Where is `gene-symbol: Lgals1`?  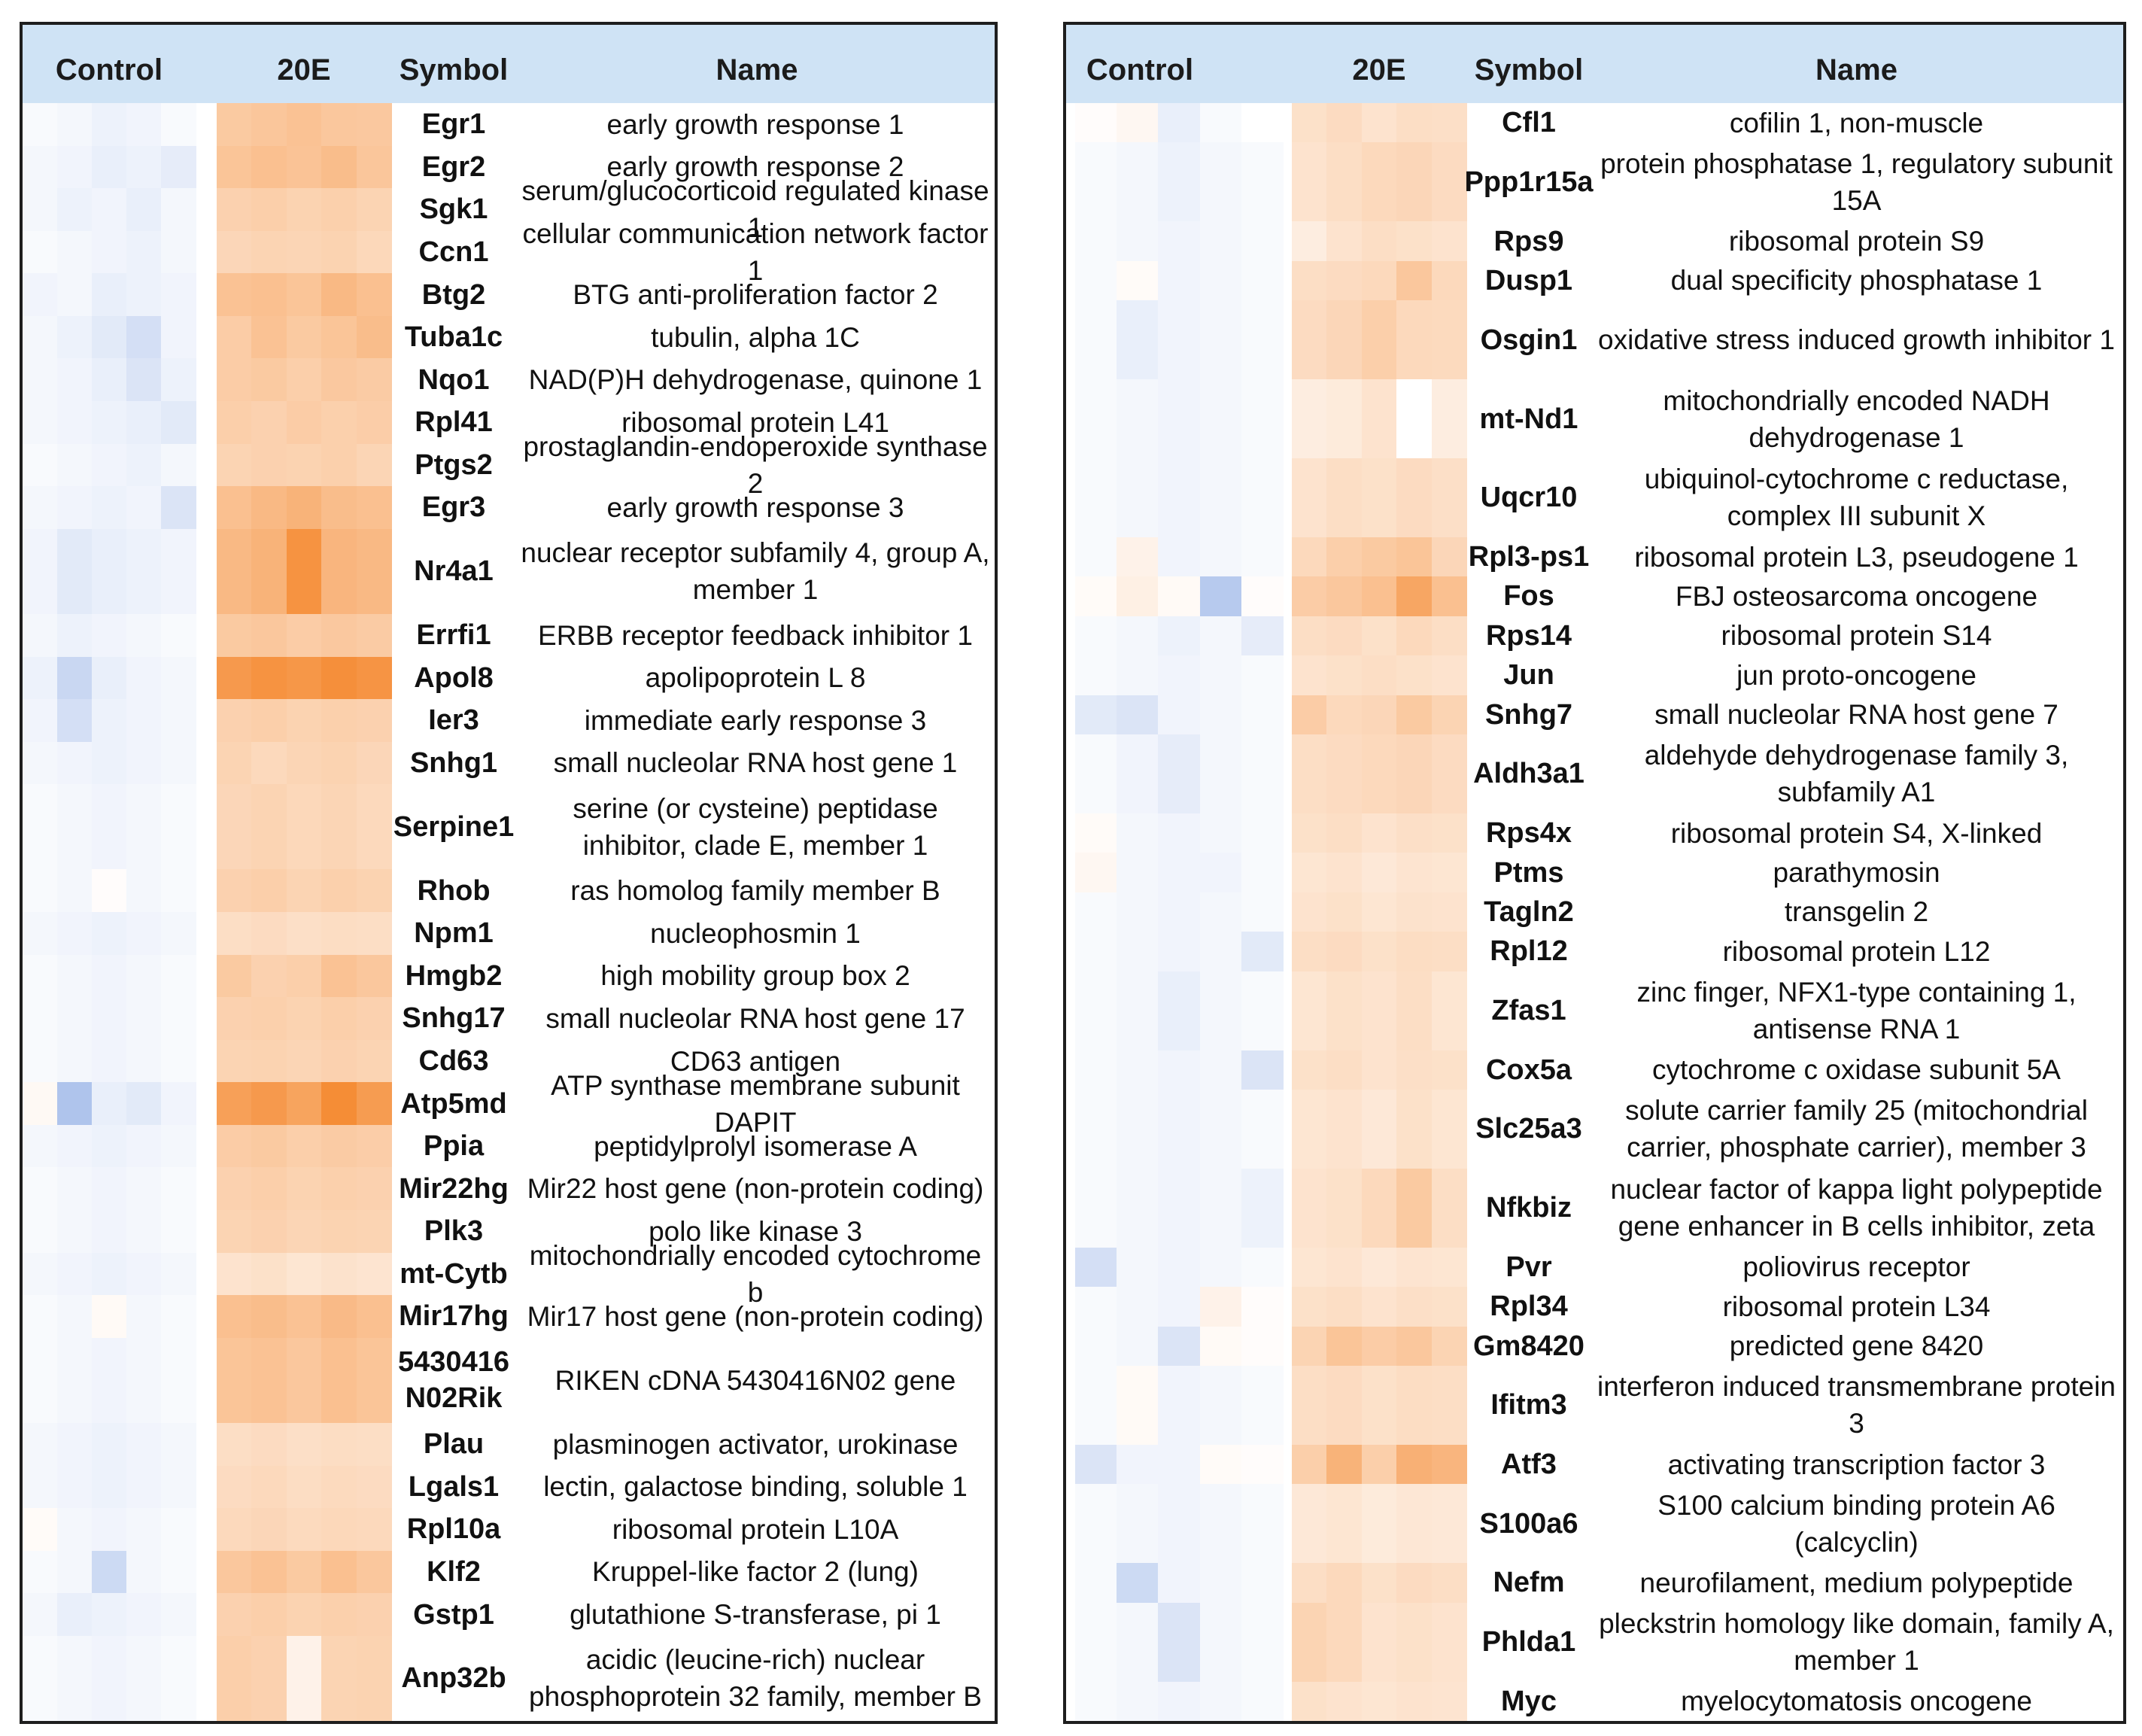
gene-symbol: Lgals1 is located at coordinates (454, 1486).